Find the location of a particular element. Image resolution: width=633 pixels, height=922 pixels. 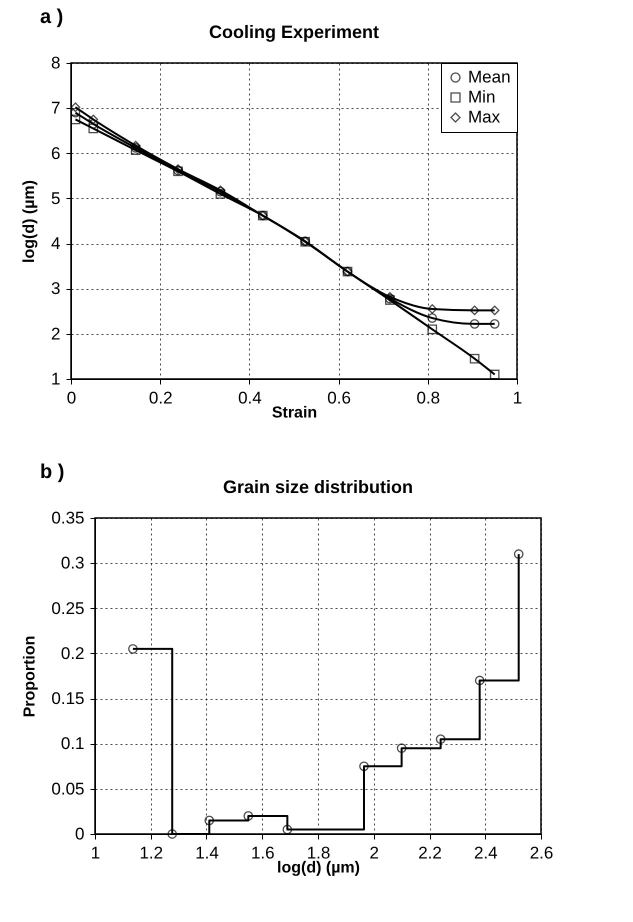

y-tick-label: 0.3 is located at coordinates (72, 563).